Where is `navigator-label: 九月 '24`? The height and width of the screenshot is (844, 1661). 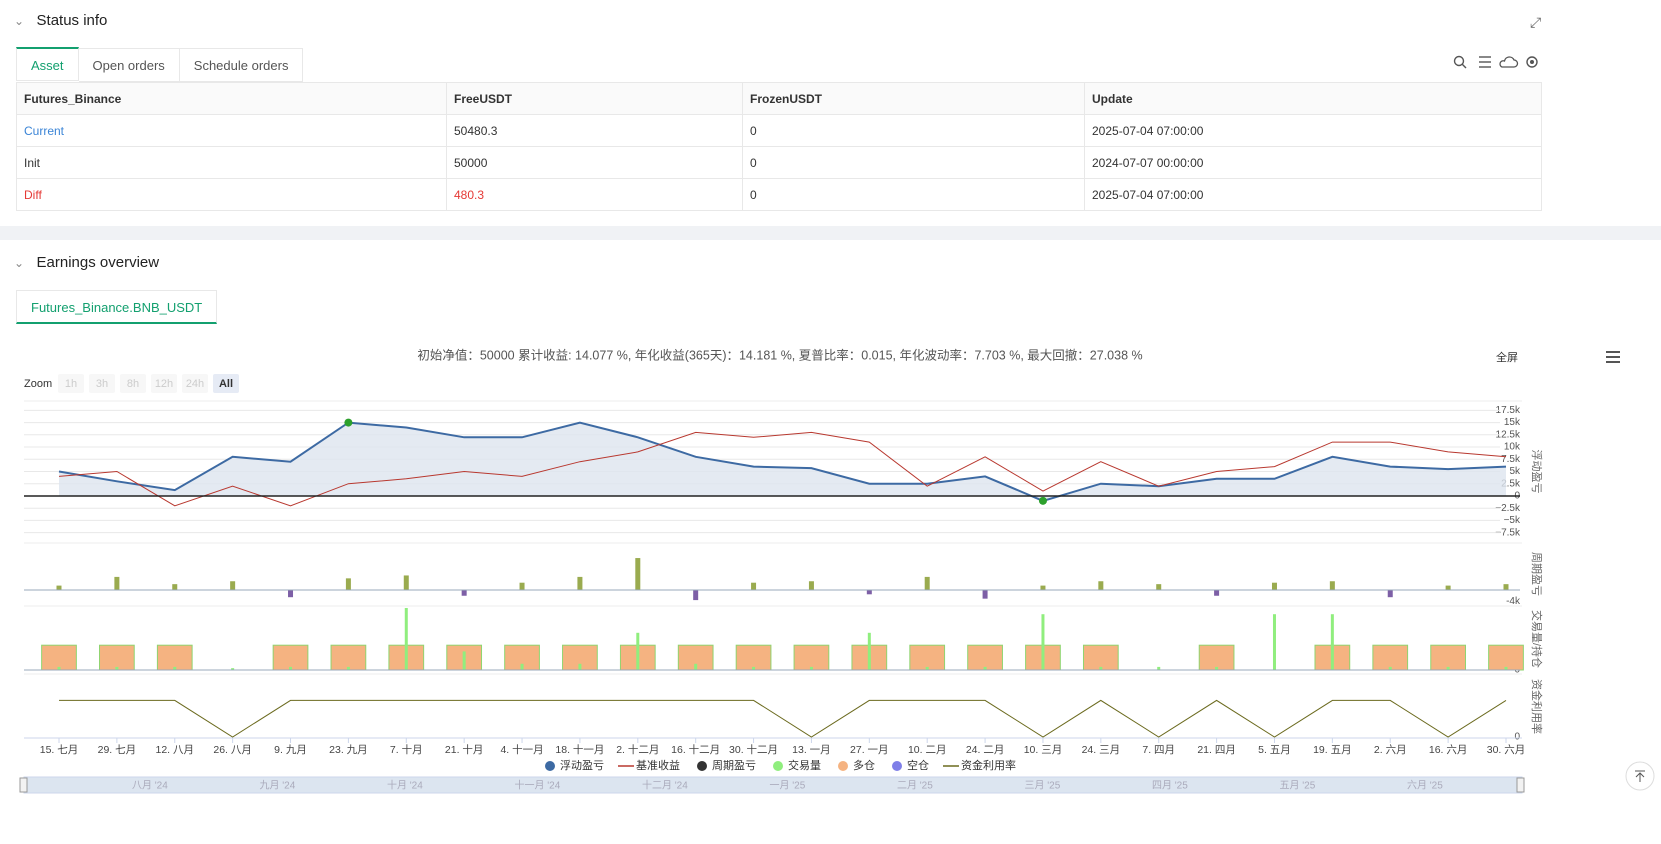
navigator-label: 九月 '24 is located at coordinates (278, 786).